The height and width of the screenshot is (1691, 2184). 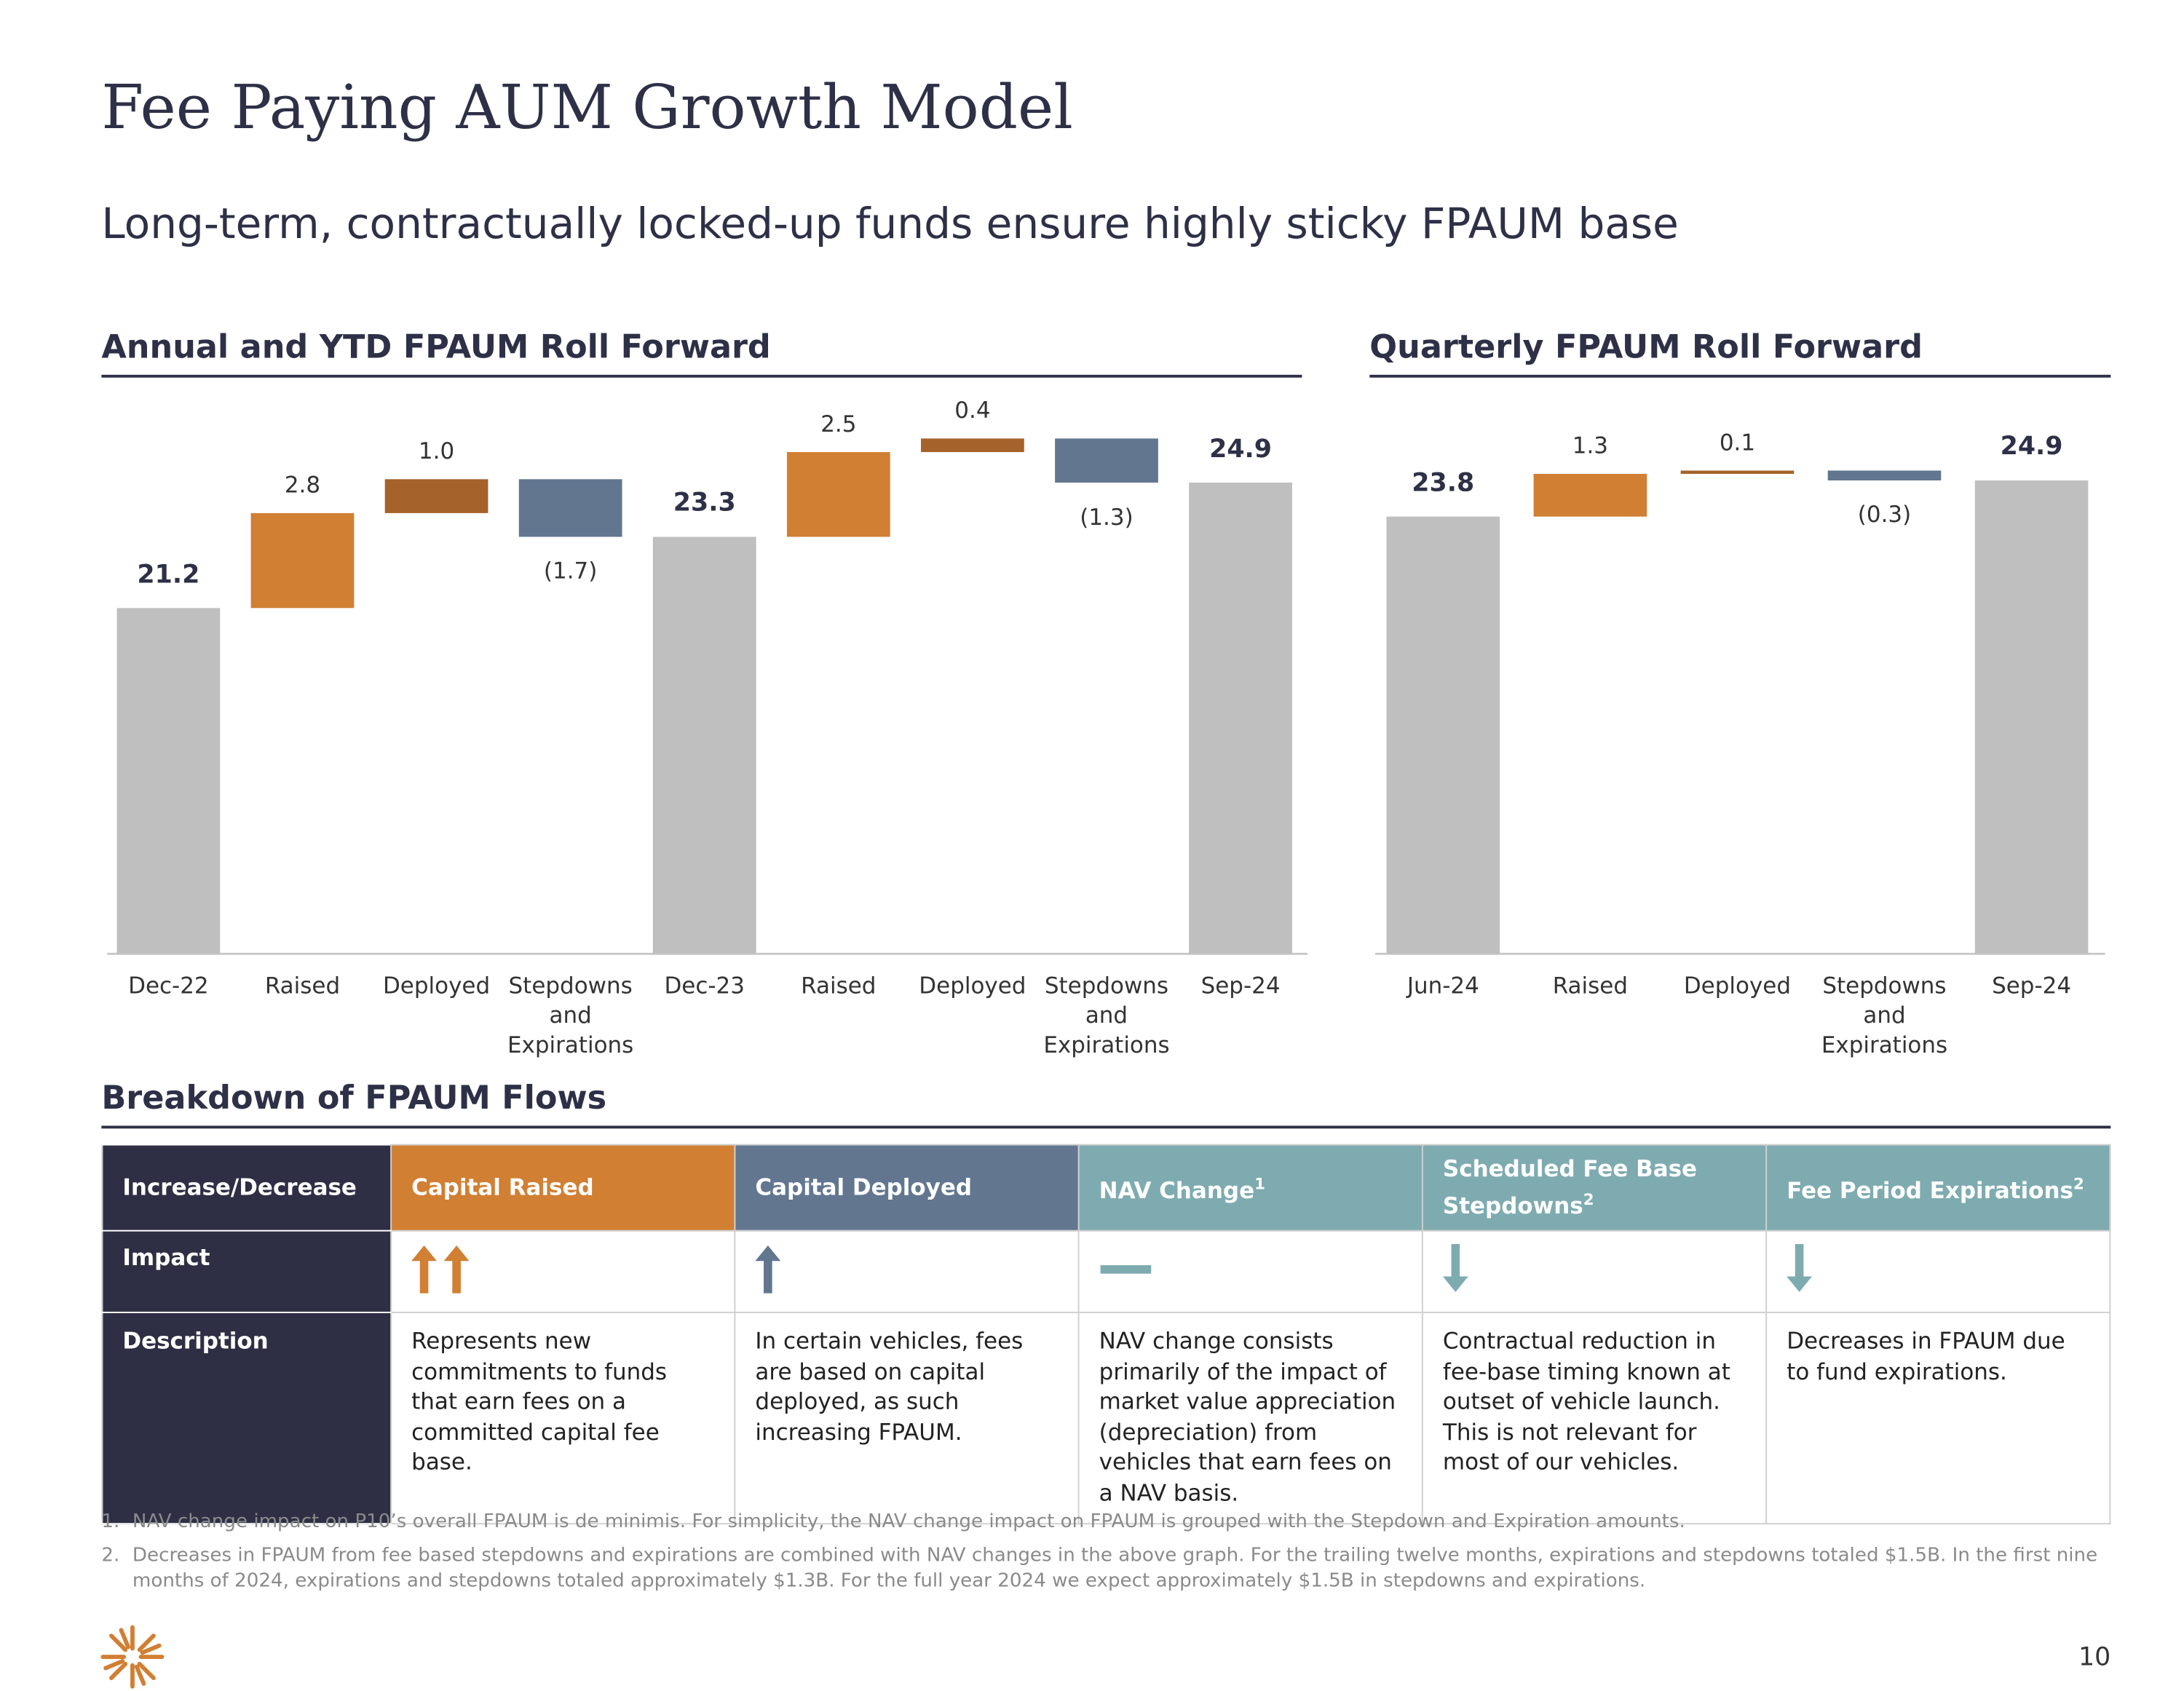 I want to click on chart-title: Quarterly FPAUM Roll Forward, so click(x=1740, y=354).